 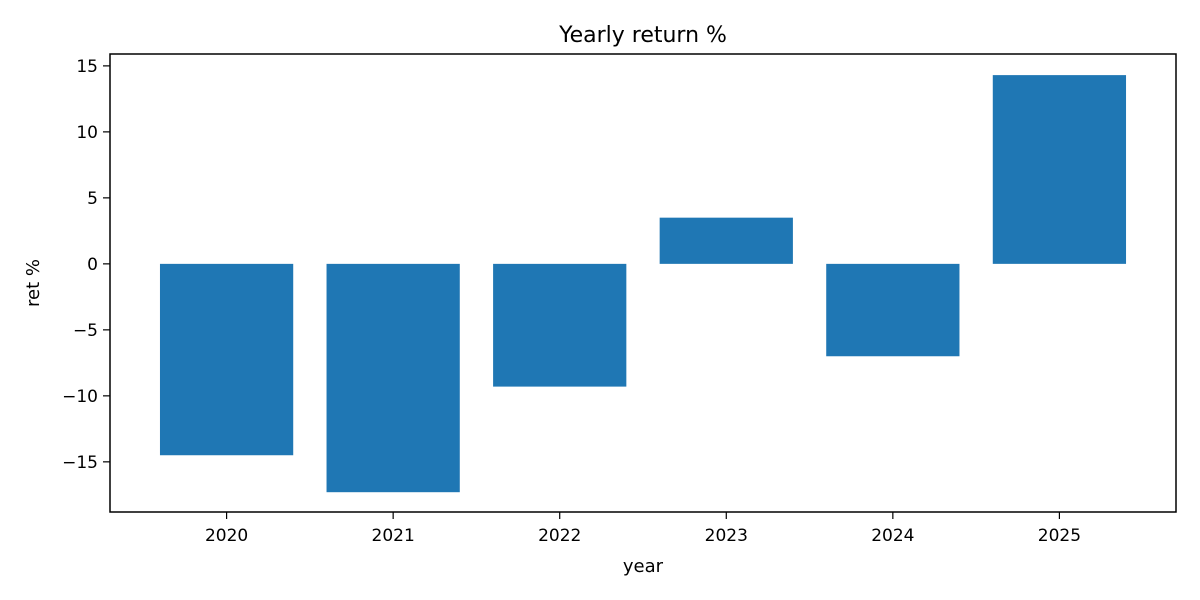 What do you see at coordinates (560, 325) in the screenshot?
I see `bar-2022` at bounding box center [560, 325].